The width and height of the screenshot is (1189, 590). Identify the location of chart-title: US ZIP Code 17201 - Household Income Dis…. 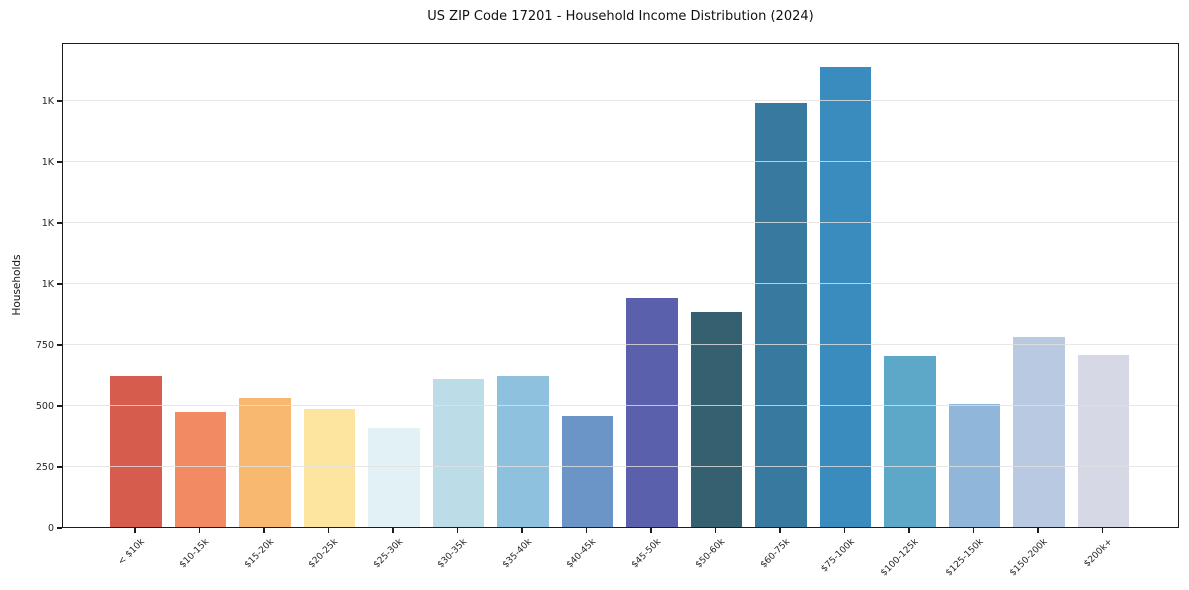
(620, 16).